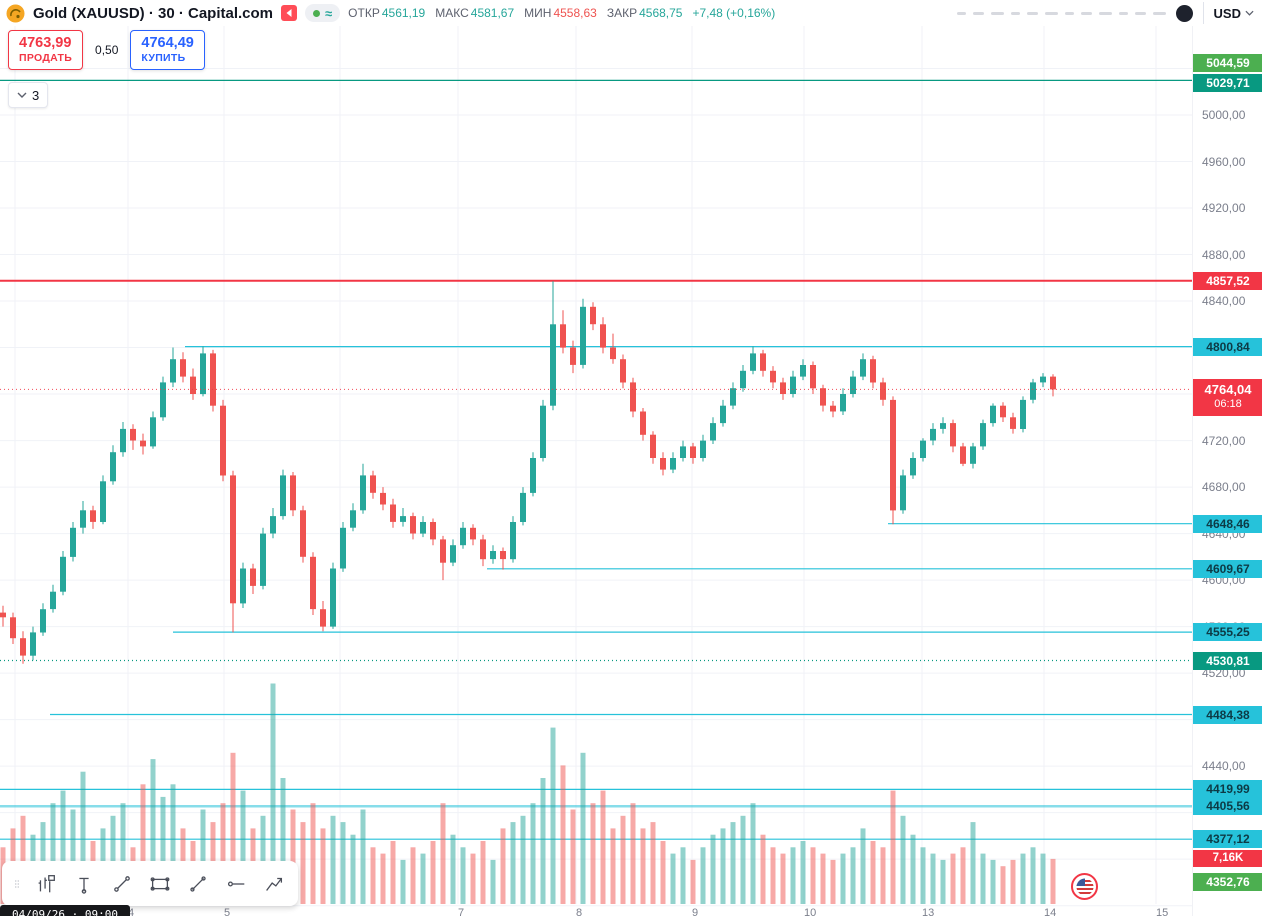 This screenshot has width=1262, height=916. I want to click on volume-badge: 7,16K, so click(1227, 858).